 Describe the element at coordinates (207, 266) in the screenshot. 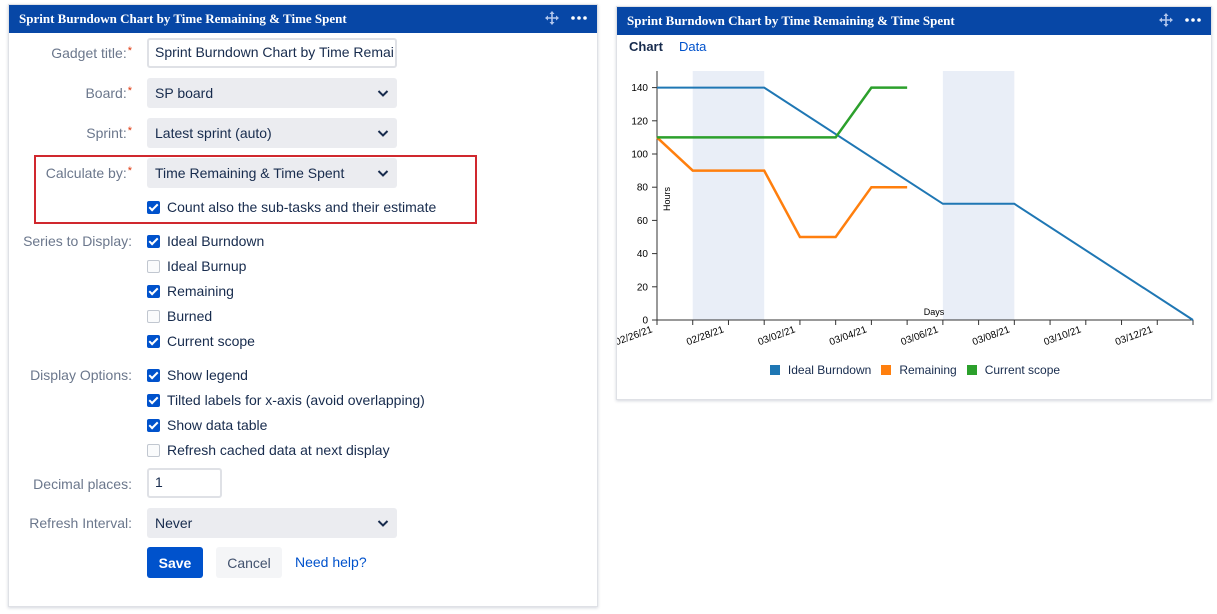

I see `series-checkbox-label: Ideal Burnup` at that location.